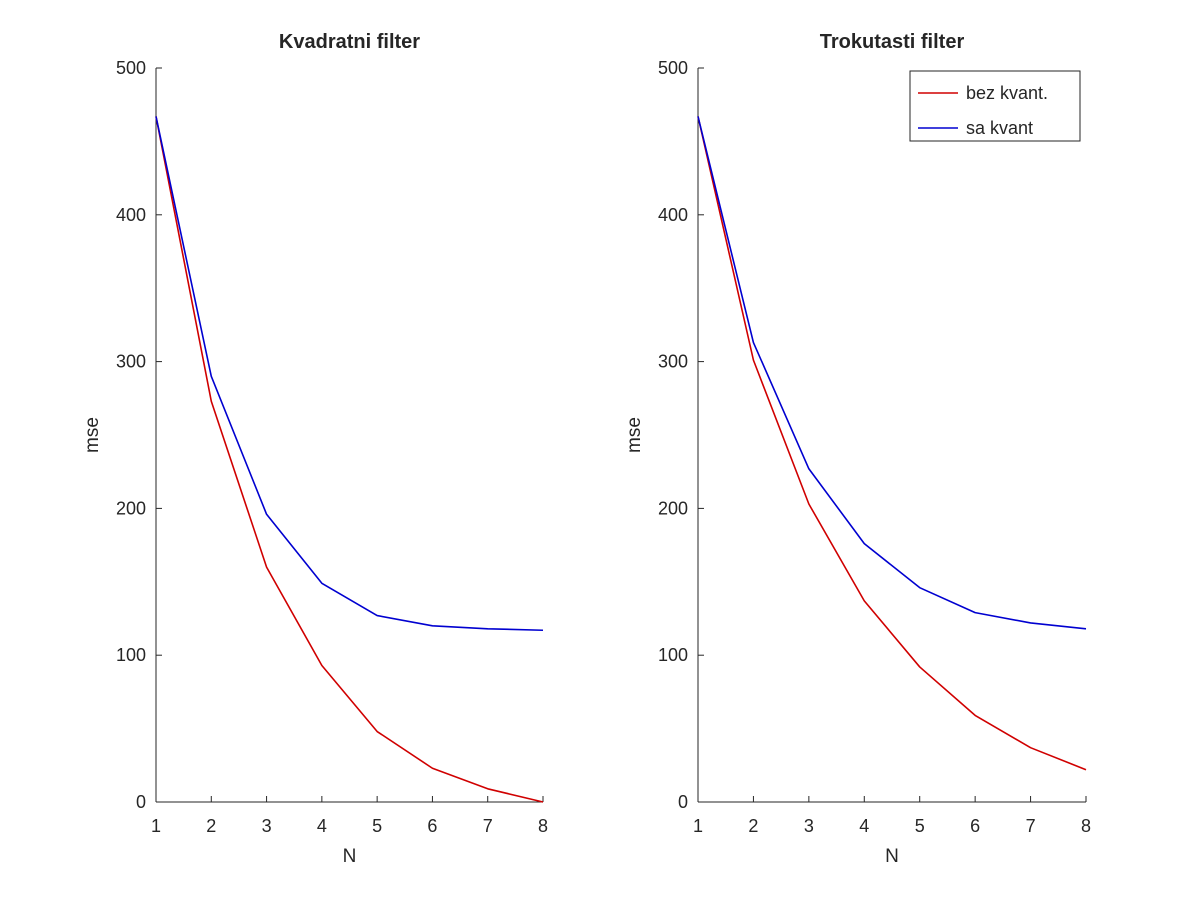 Image resolution: width=1200 pixels, height=900 pixels. What do you see at coordinates (349, 42) in the screenshot?
I see `chart-title: Kvadratni filter` at bounding box center [349, 42].